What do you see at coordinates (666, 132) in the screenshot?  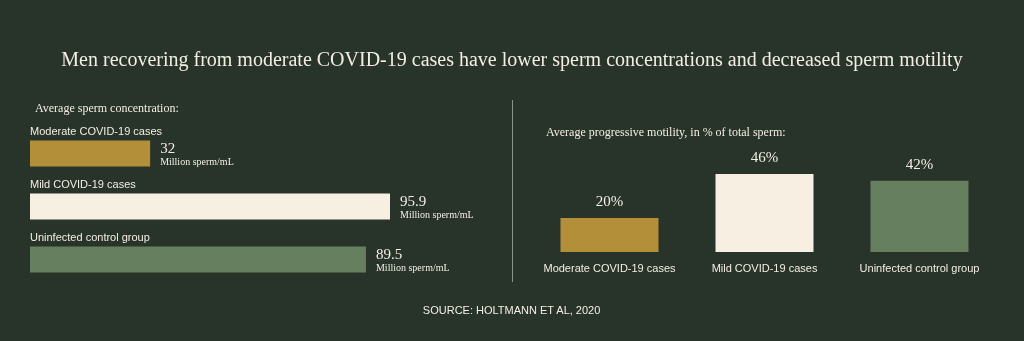 I see `chart-subtitle: Average progressive motility, in % of total sperm:` at bounding box center [666, 132].